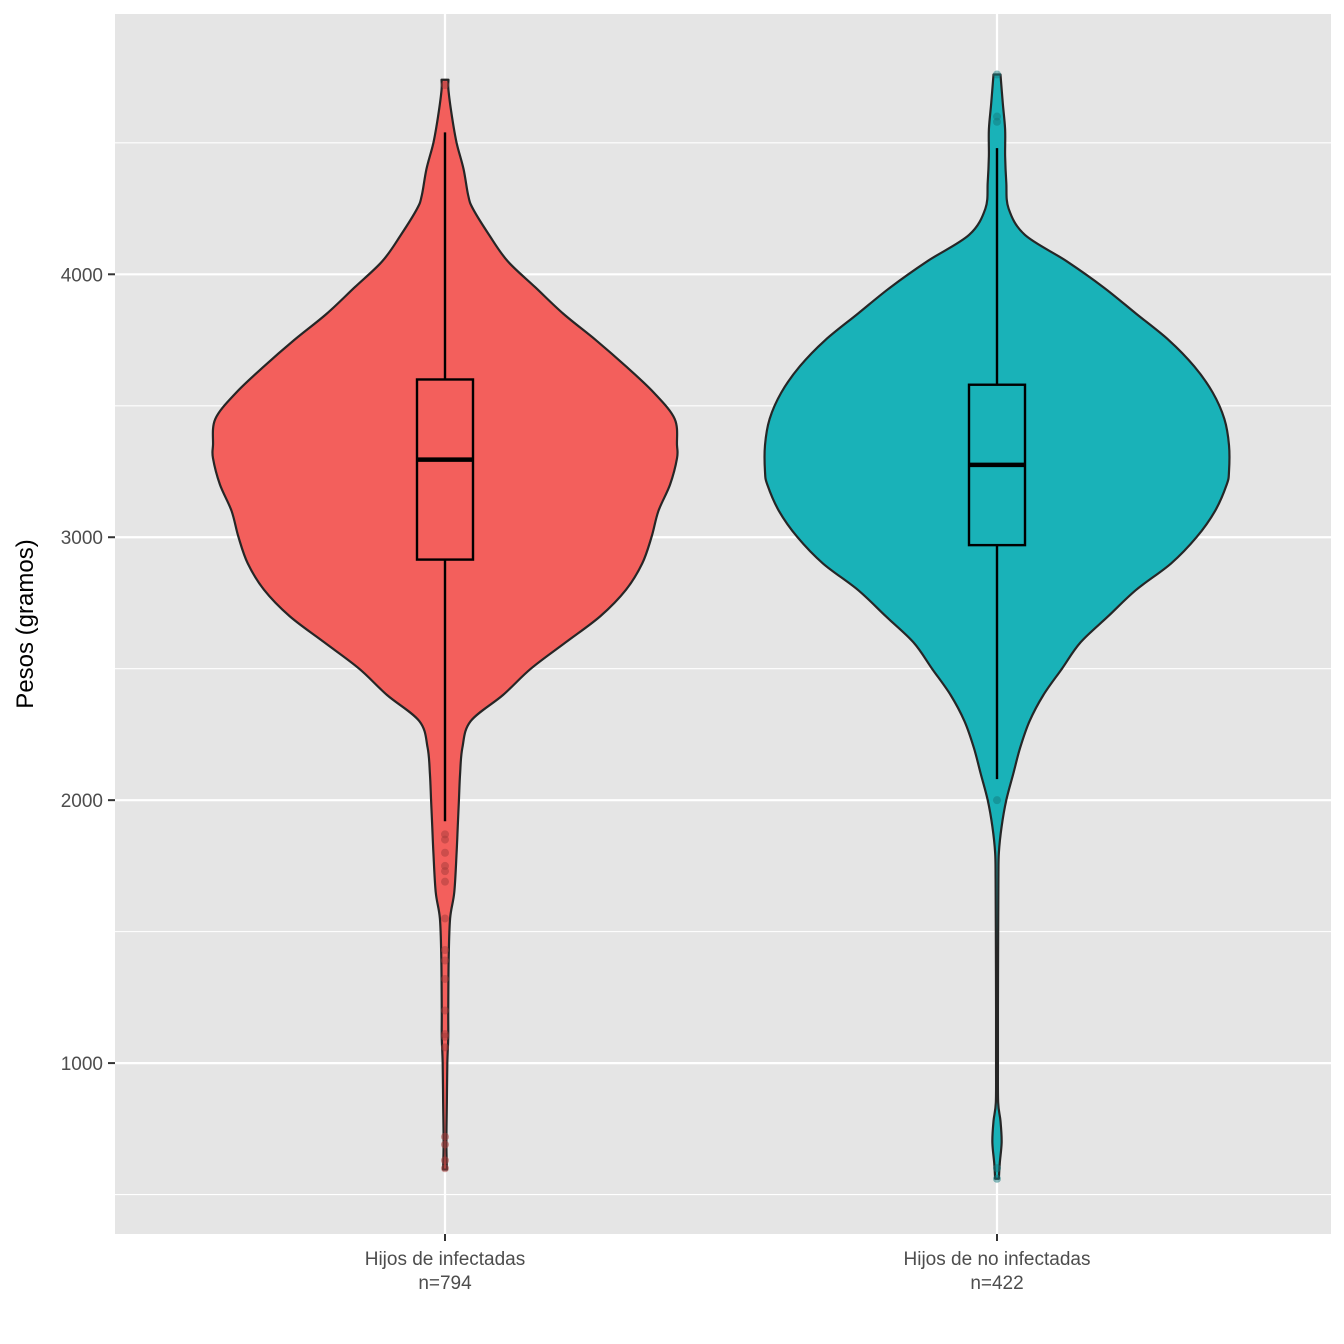 This screenshot has height=1344, width=1344. Describe the element at coordinates (82, 801) in the screenshot. I see `y-tick-label: 2000` at that location.